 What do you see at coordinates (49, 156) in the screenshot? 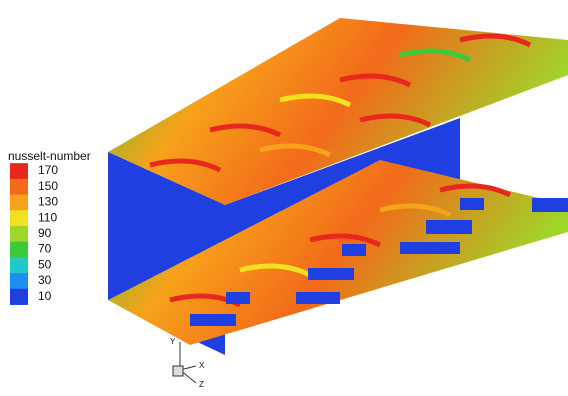
I see `legend-title: nusselt-number` at bounding box center [49, 156].